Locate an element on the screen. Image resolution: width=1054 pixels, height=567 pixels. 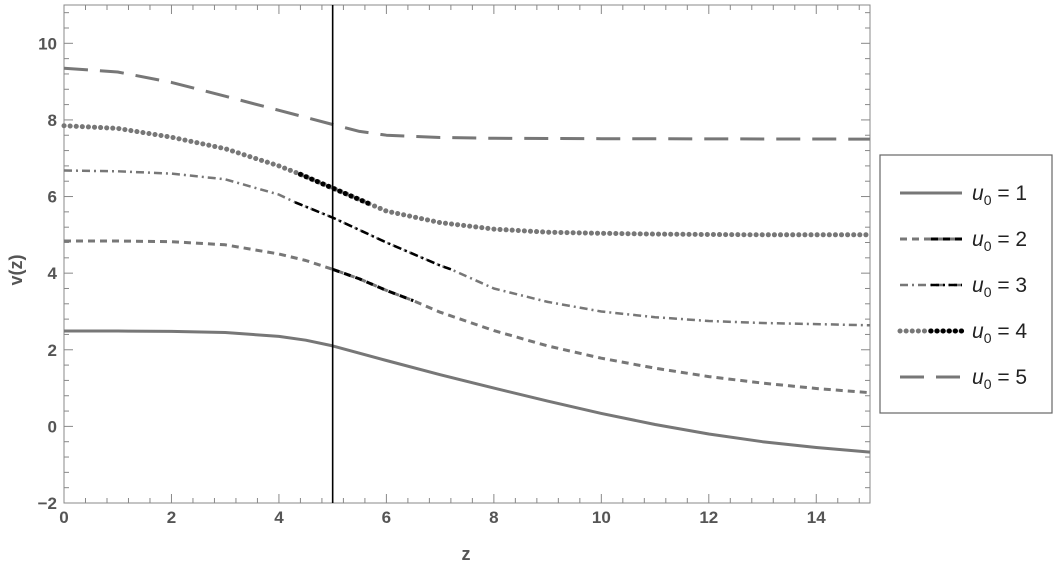
legend: u0 = 1 u0 = 2 u0 = 3 u0 = 4 u0 = 5 is located at coordinates (966, 284).